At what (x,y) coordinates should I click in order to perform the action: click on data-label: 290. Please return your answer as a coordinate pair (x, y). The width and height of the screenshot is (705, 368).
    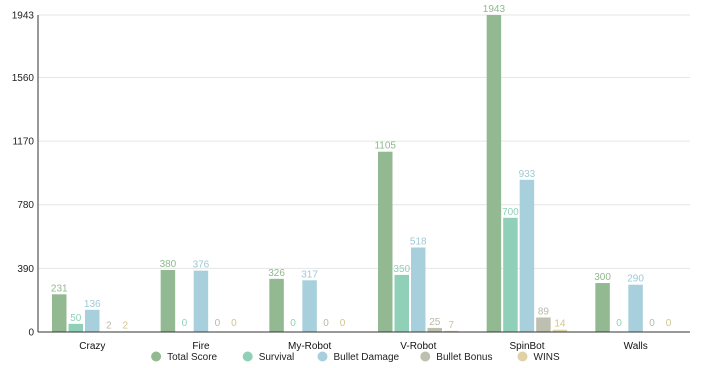
    Looking at the image, I should click on (635, 279).